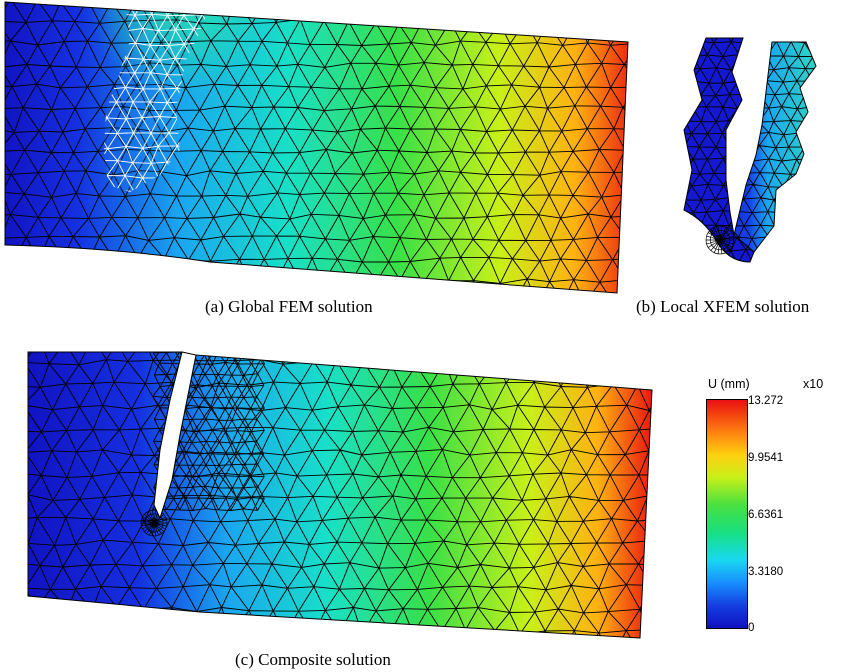  What do you see at coordinates (766, 515) in the screenshot?
I see `colorbar-tick-2: 6.6361` at bounding box center [766, 515].